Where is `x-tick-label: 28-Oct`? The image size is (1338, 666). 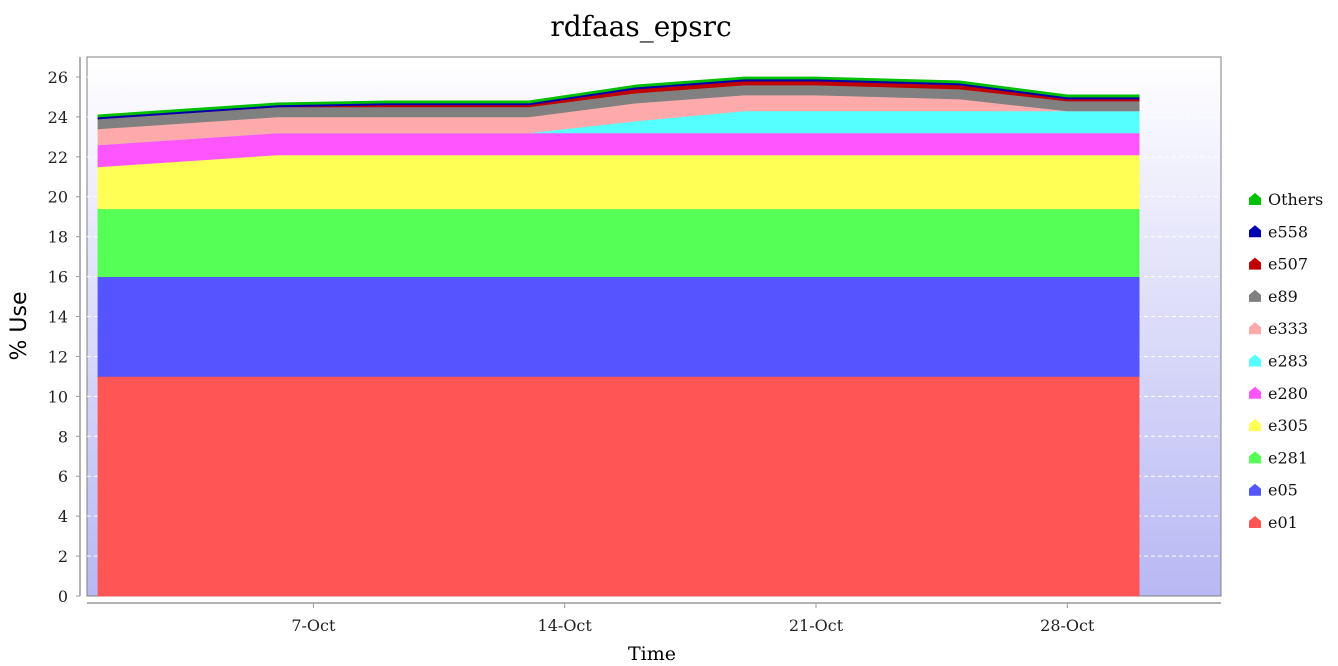 x-tick-label: 28-Oct is located at coordinates (1067, 625).